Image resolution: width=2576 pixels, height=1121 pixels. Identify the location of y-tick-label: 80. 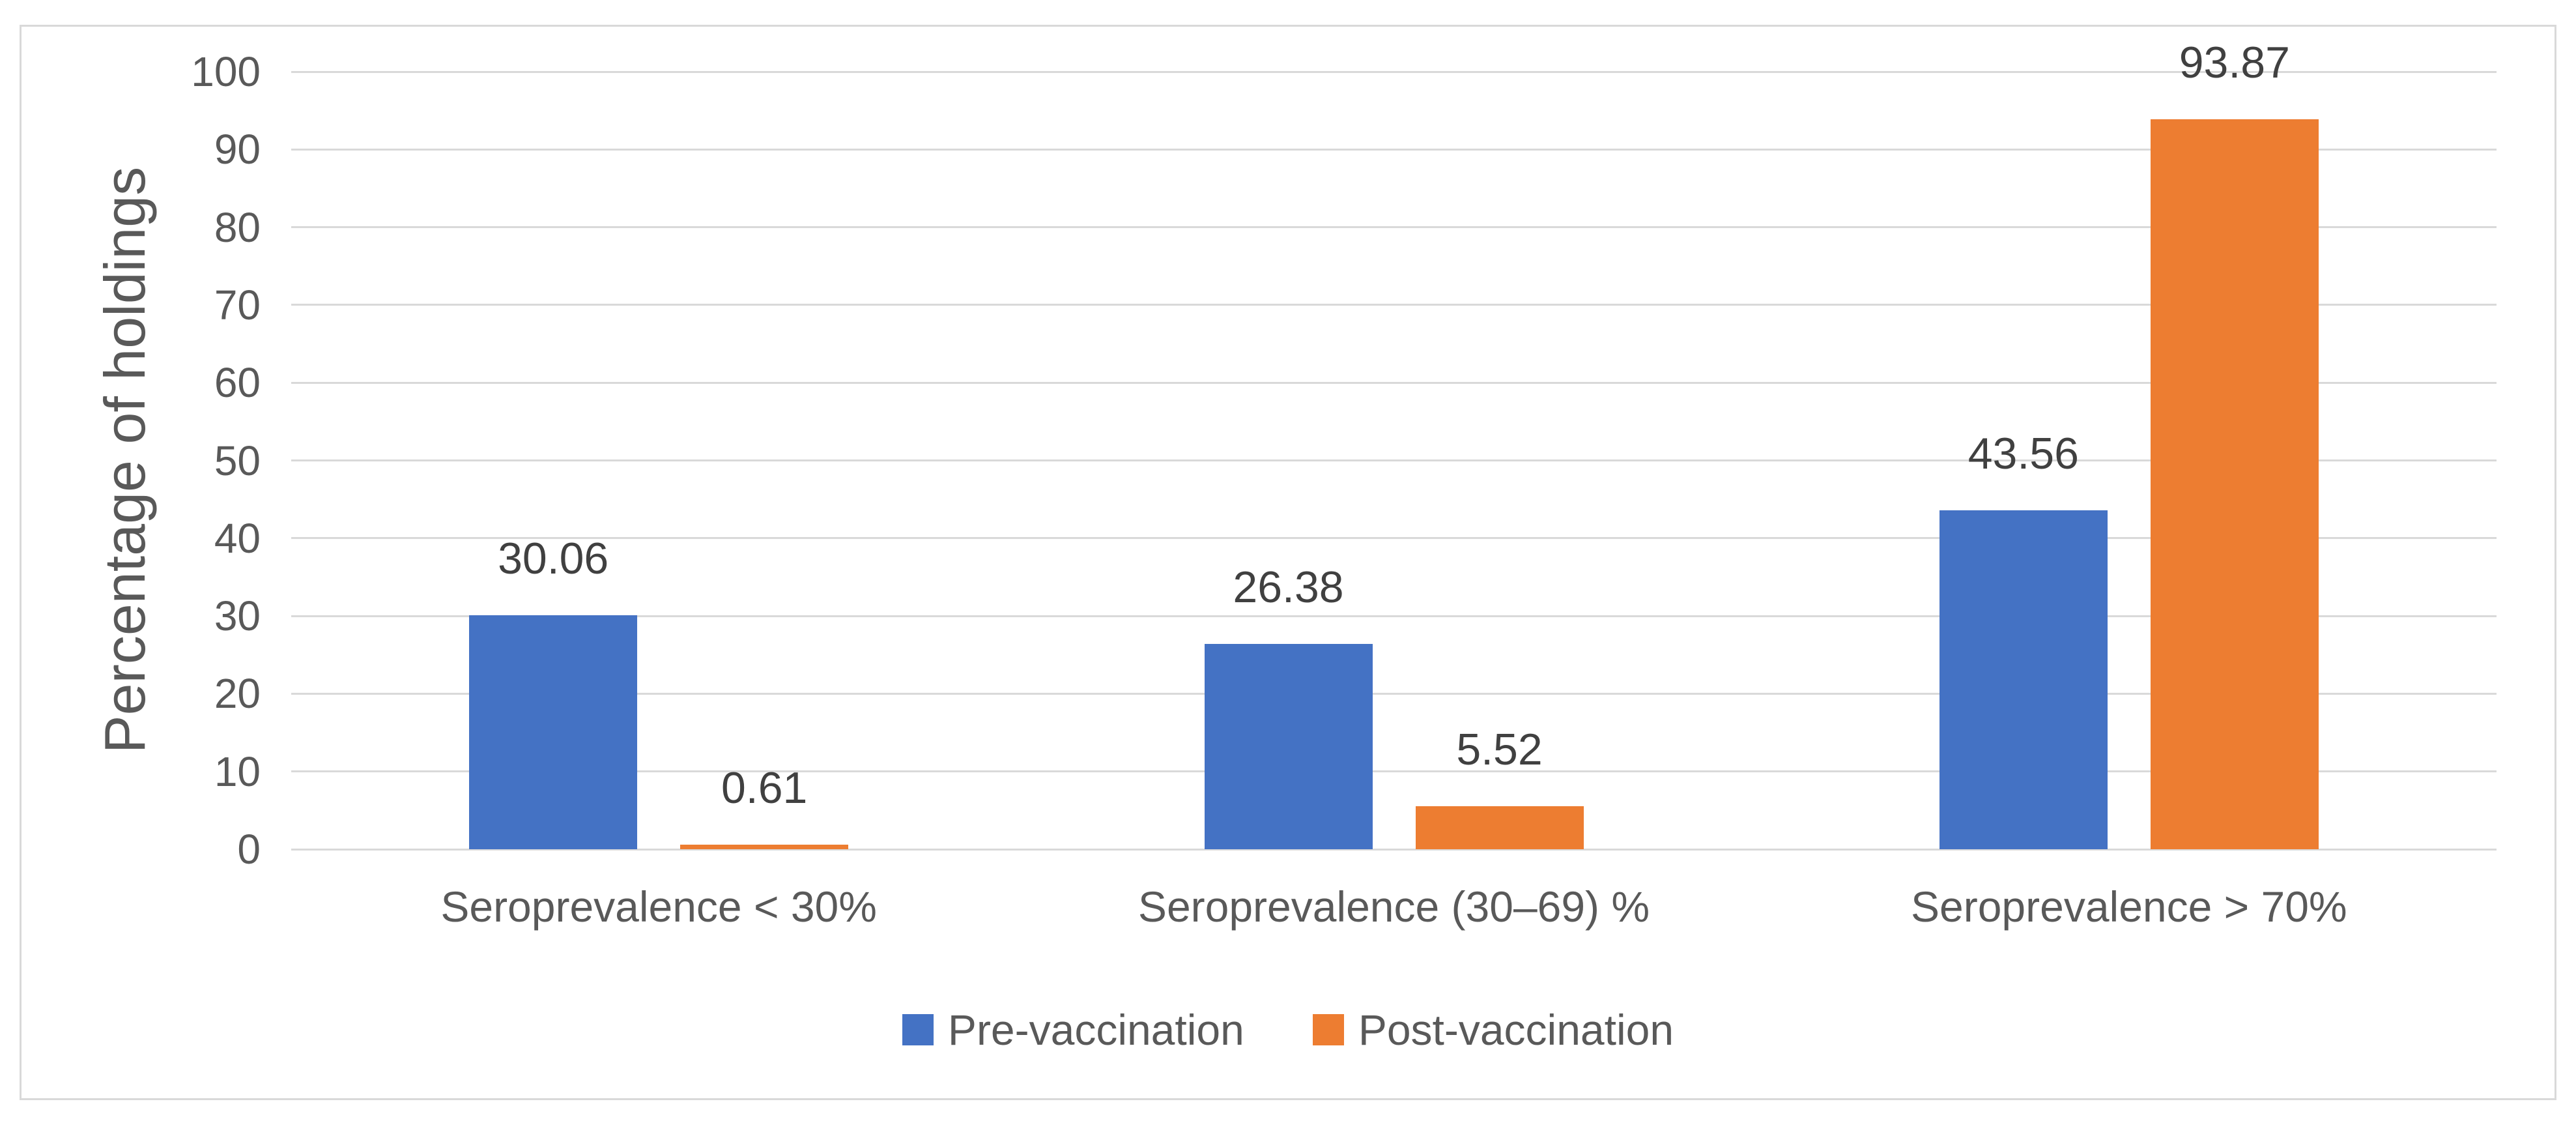
(237, 227).